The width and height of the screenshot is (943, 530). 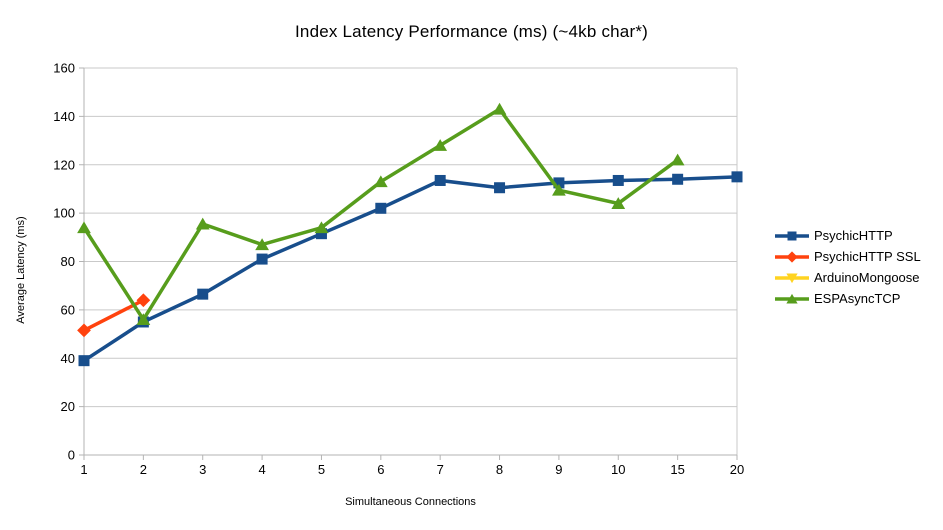 What do you see at coordinates (618, 469) in the screenshot?
I see `x-tick-label-10: 10` at bounding box center [618, 469].